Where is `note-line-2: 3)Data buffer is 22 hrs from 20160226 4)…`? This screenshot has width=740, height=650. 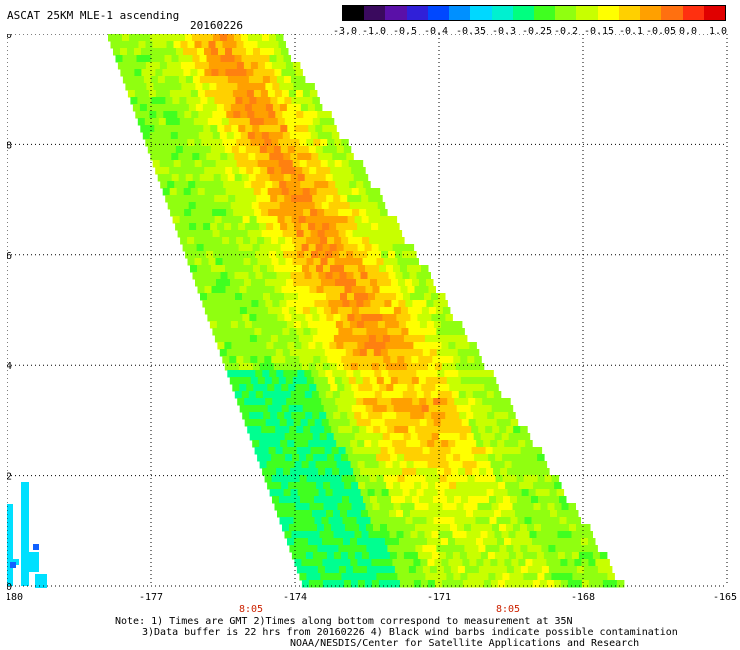 note-line-2: 3)Data buffer is 22 hrs from 20160226 4)… is located at coordinates (410, 632).